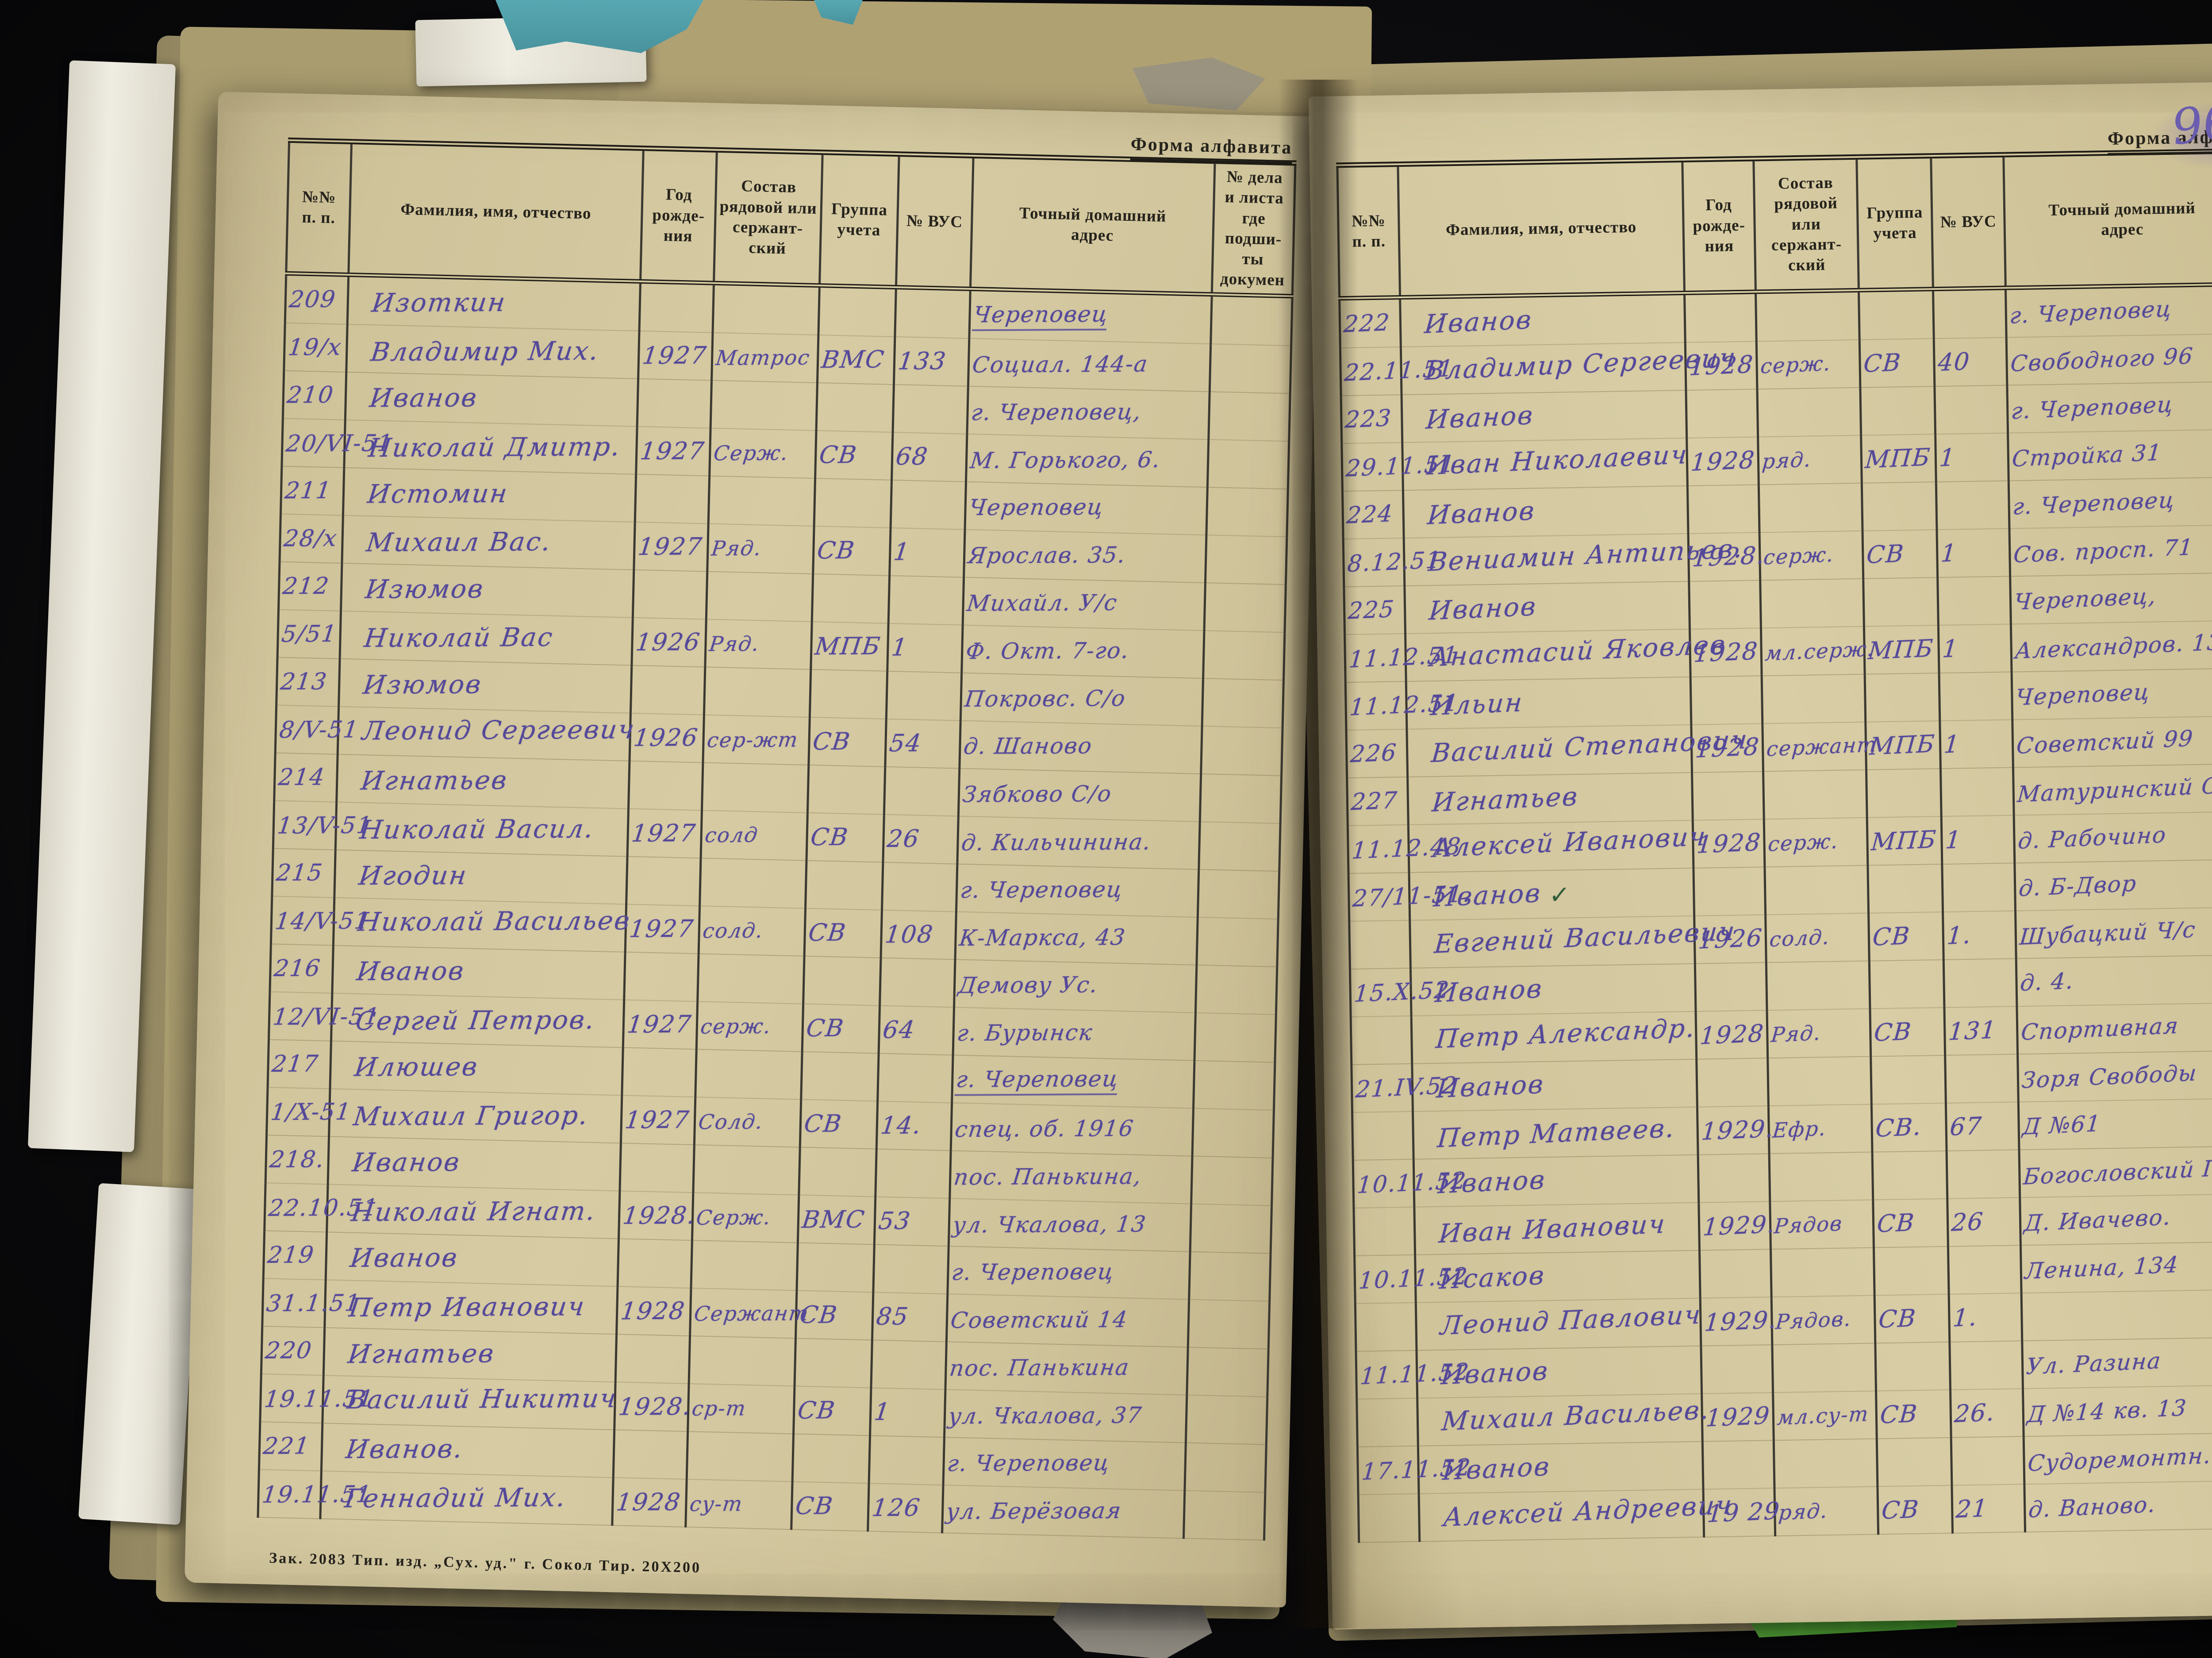  What do you see at coordinates (477, 1068) in the screenshot?
I see `cell-name: Илюшев` at bounding box center [477, 1068].